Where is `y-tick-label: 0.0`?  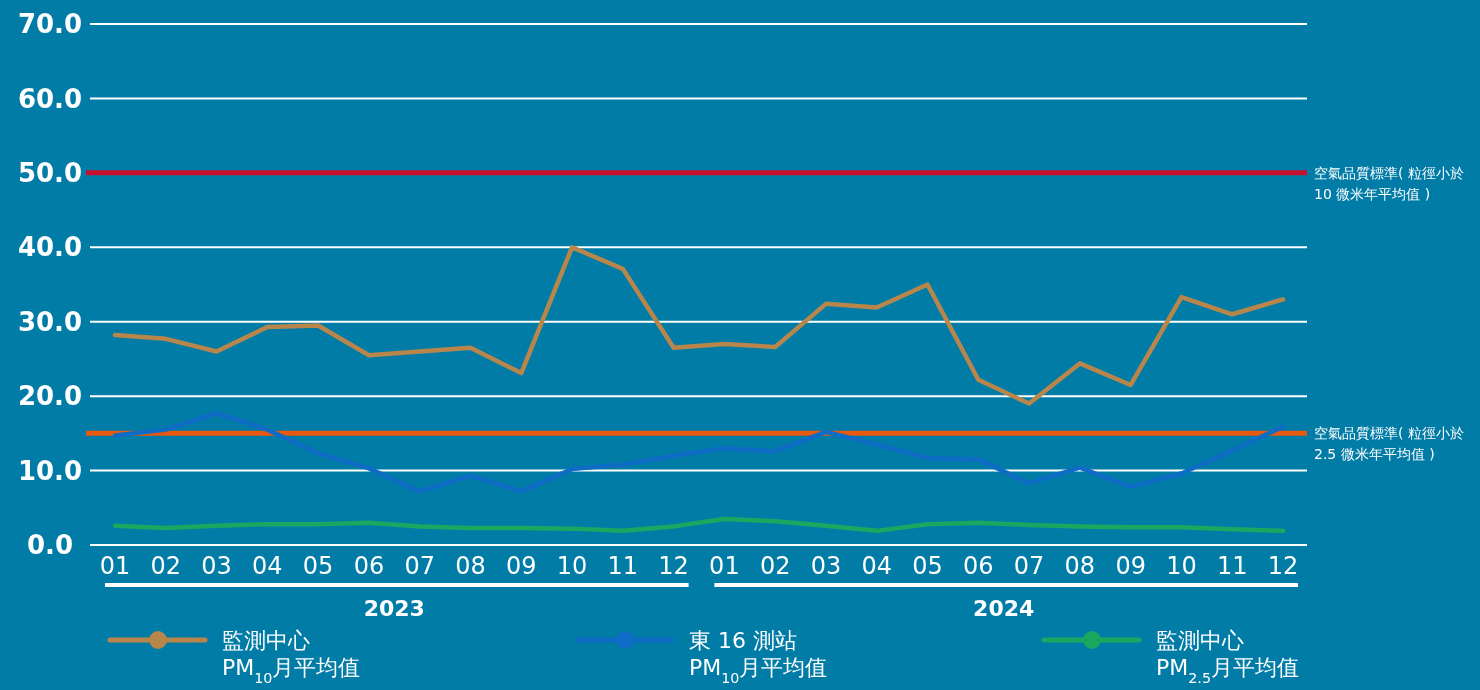
y-tick-label: 0.0 is located at coordinates (50, 545).